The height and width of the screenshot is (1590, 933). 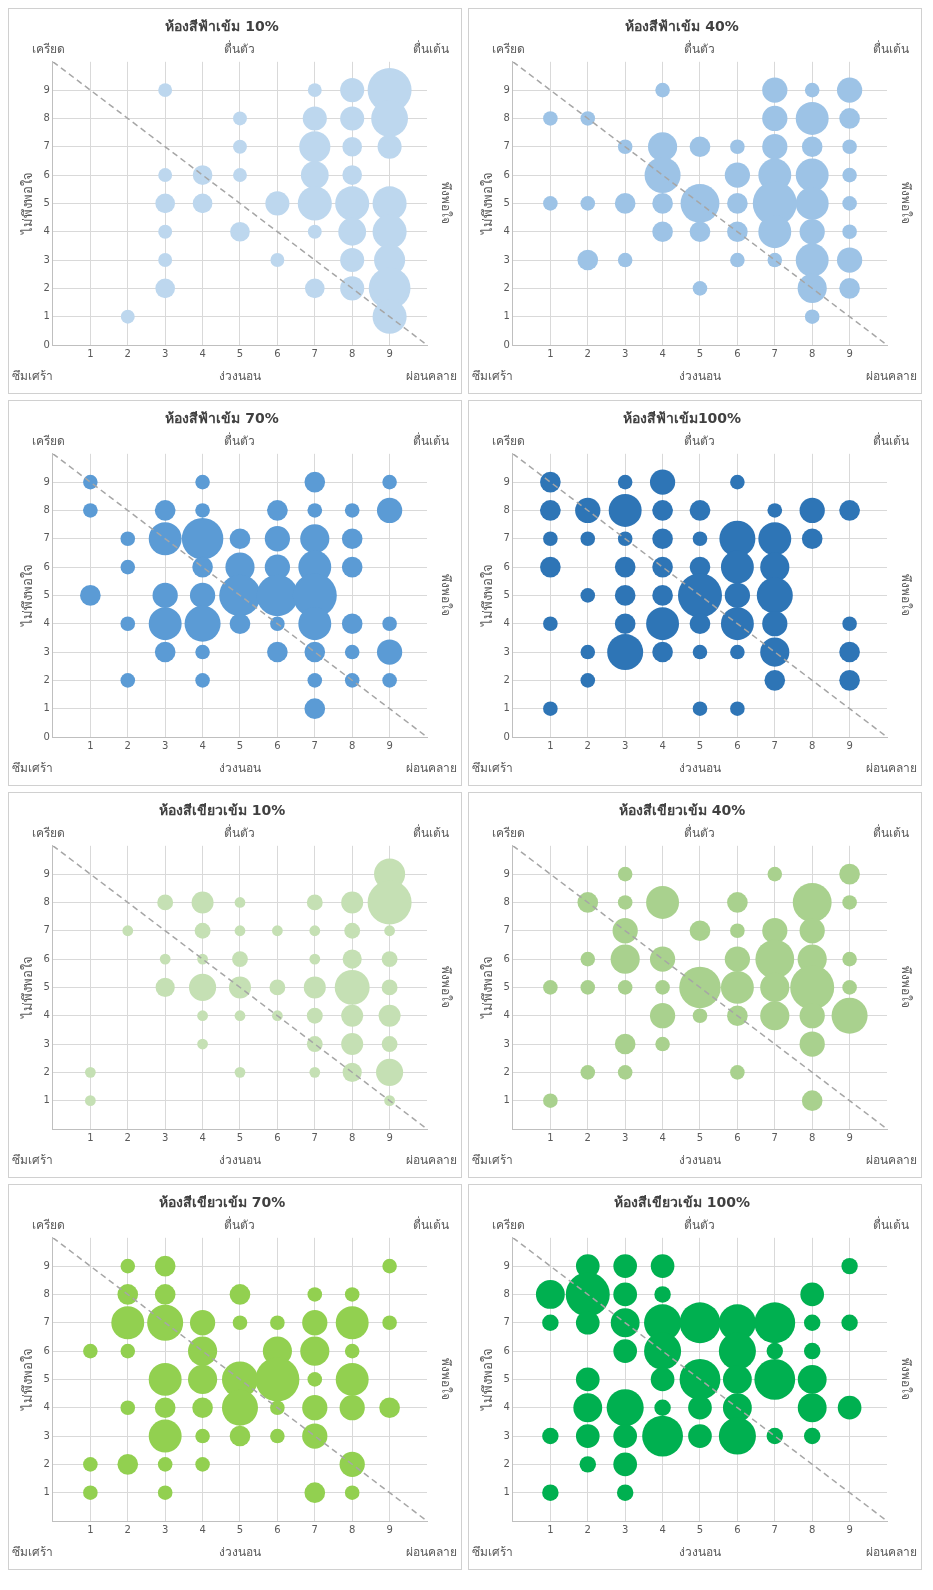 I want to click on x-tick-label: 8, so click(x=352, y=1529).